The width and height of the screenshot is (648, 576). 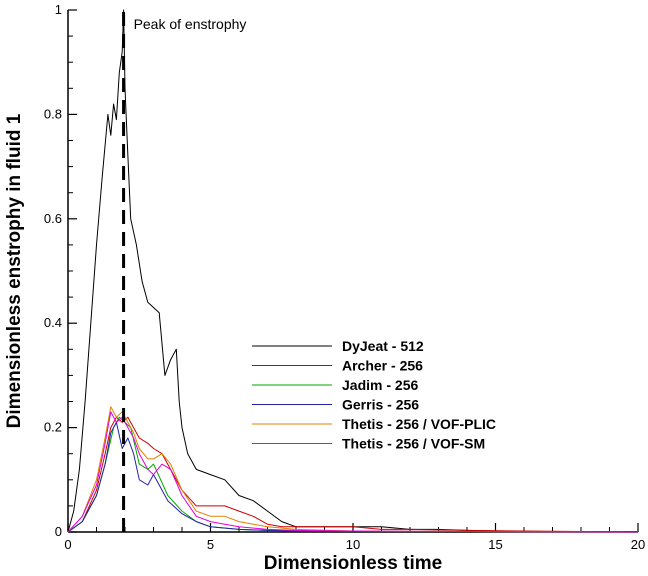 I want to click on legend-label-0: DyJeat - 512, so click(x=383, y=346).